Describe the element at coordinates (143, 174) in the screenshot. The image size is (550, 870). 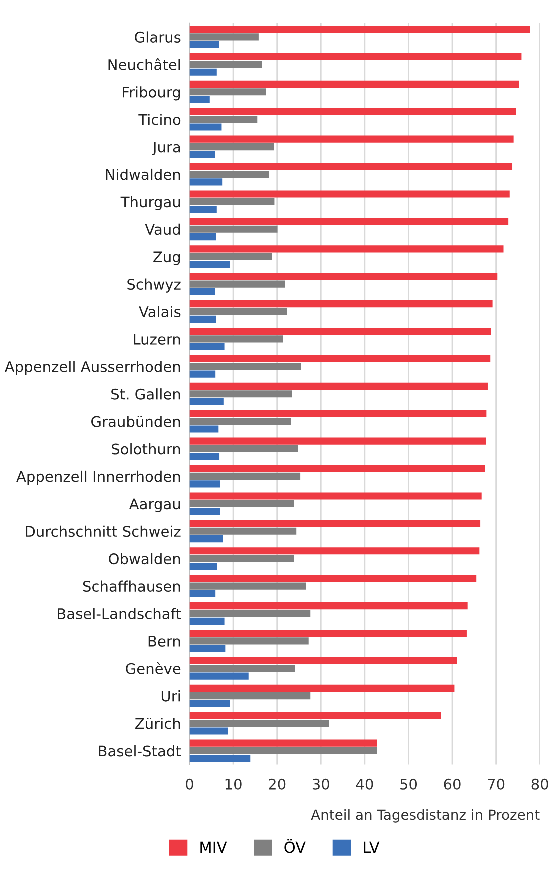
I see `y-tick-label: Nidwalden` at that location.